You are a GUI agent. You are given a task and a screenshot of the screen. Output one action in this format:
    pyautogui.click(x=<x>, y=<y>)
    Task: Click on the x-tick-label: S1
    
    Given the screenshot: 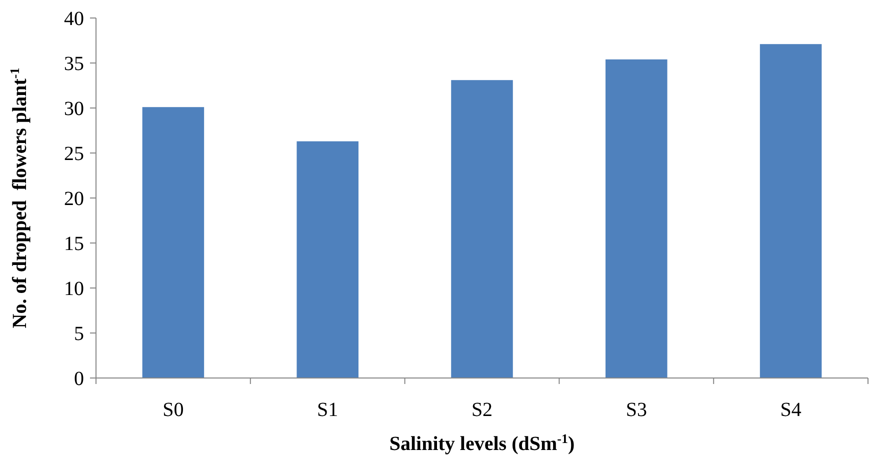 What is the action you would take?
    pyautogui.click(x=327, y=410)
    